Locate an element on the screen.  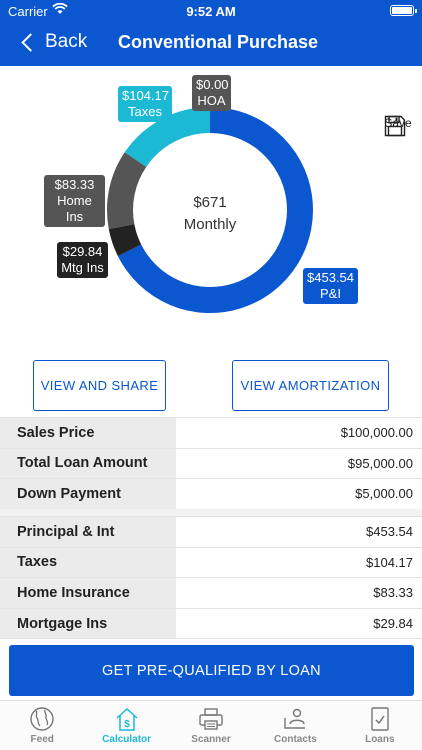
tab-label: Contacts is located at coordinates (295, 739).